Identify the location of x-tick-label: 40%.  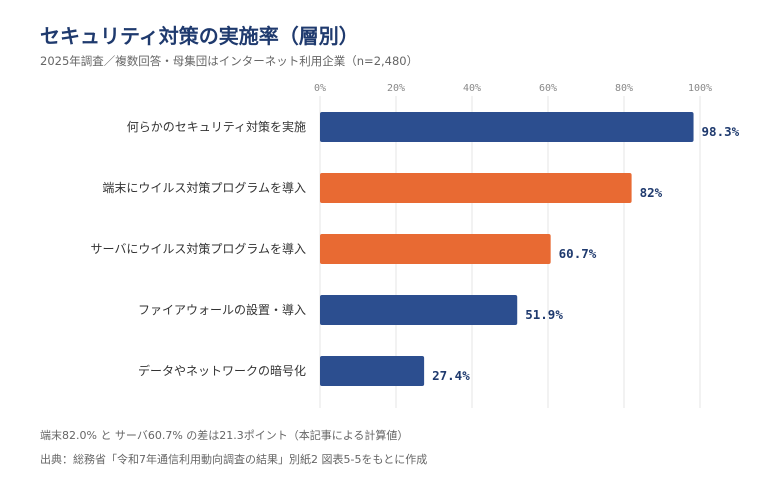
(472, 88).